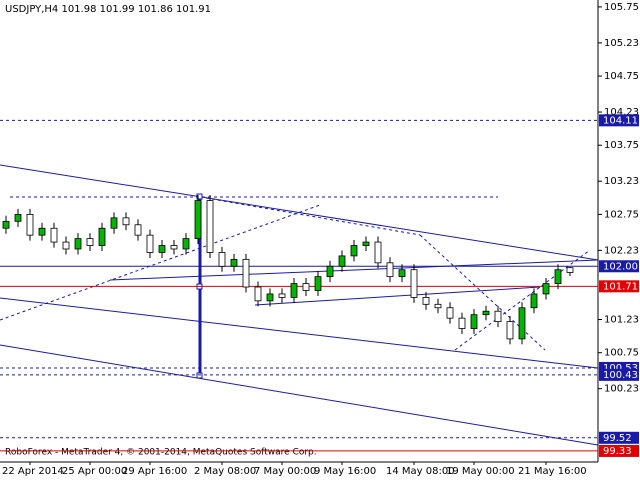 This screenshot has width=640, height=480. Describe the element at coordinates (621, 7) in the screenshot. I see `y-tick-label: 105.75` at that location.